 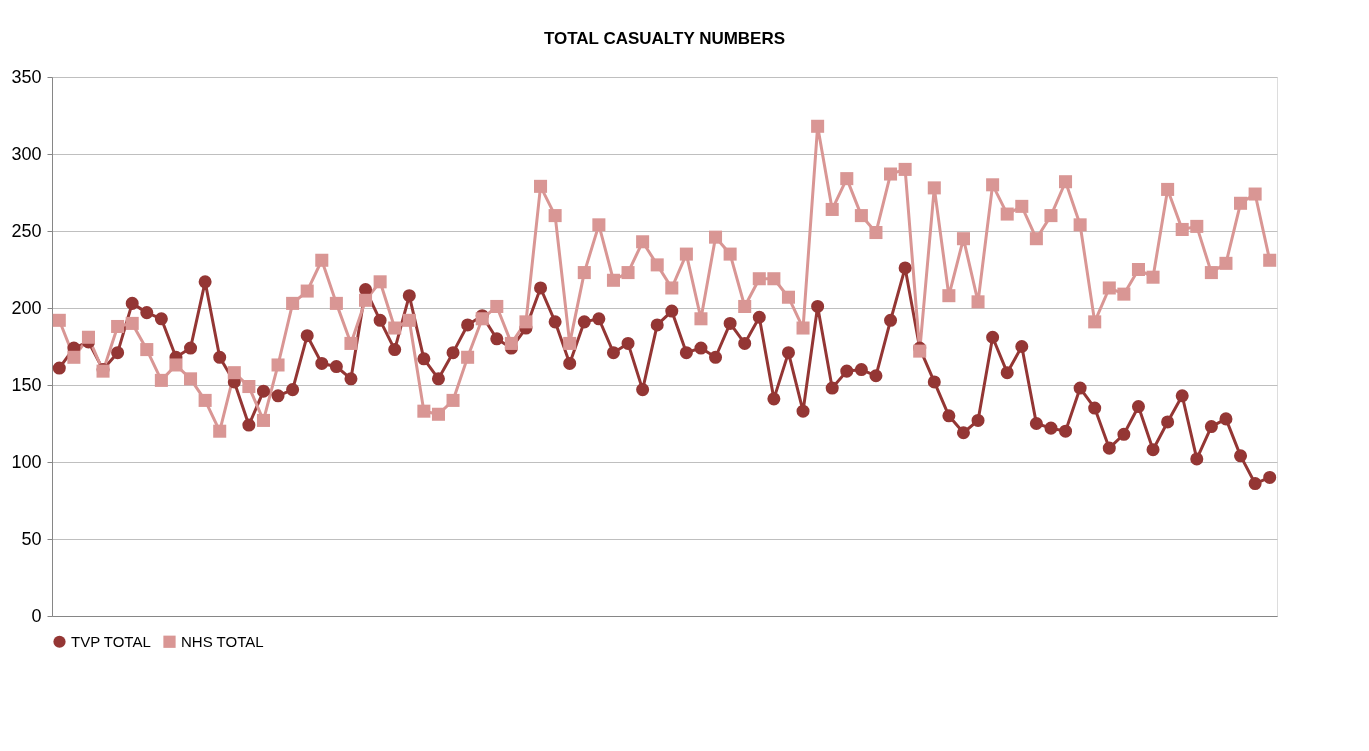 I want to click on legend-label: NHS TOTAL, so click(x=222, y=641).